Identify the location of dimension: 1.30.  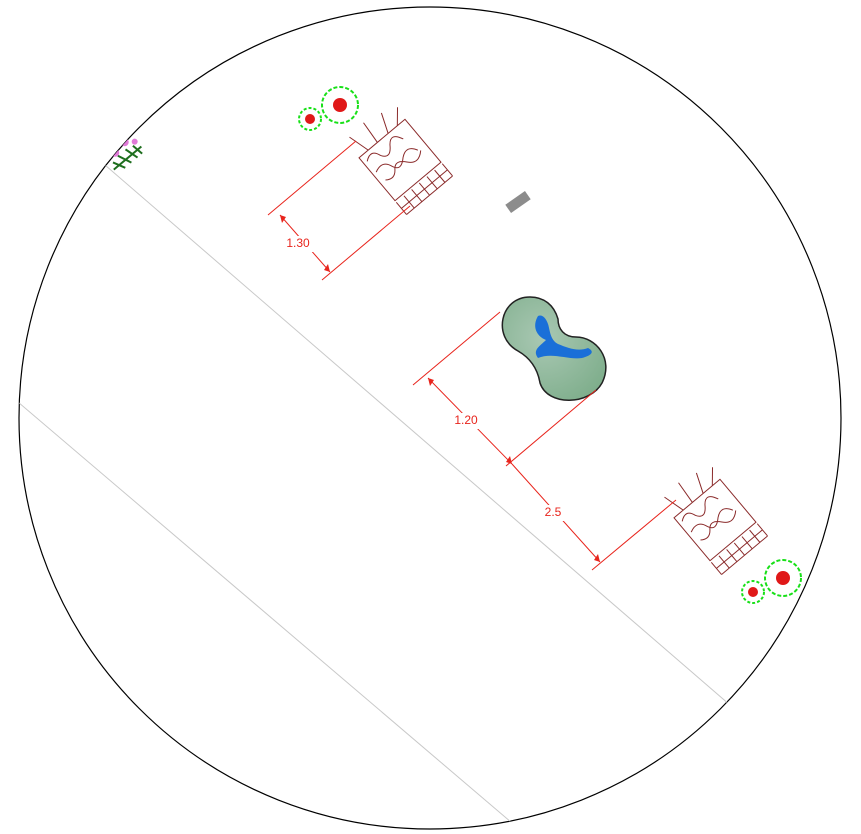
(339, 210).